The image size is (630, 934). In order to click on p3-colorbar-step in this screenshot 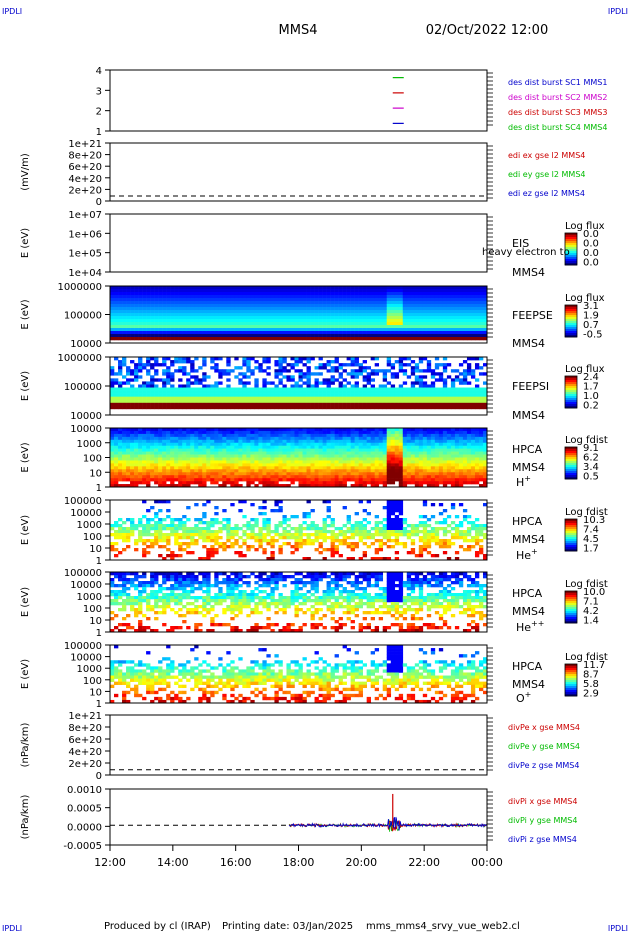, I will do `click(571, 256)`.